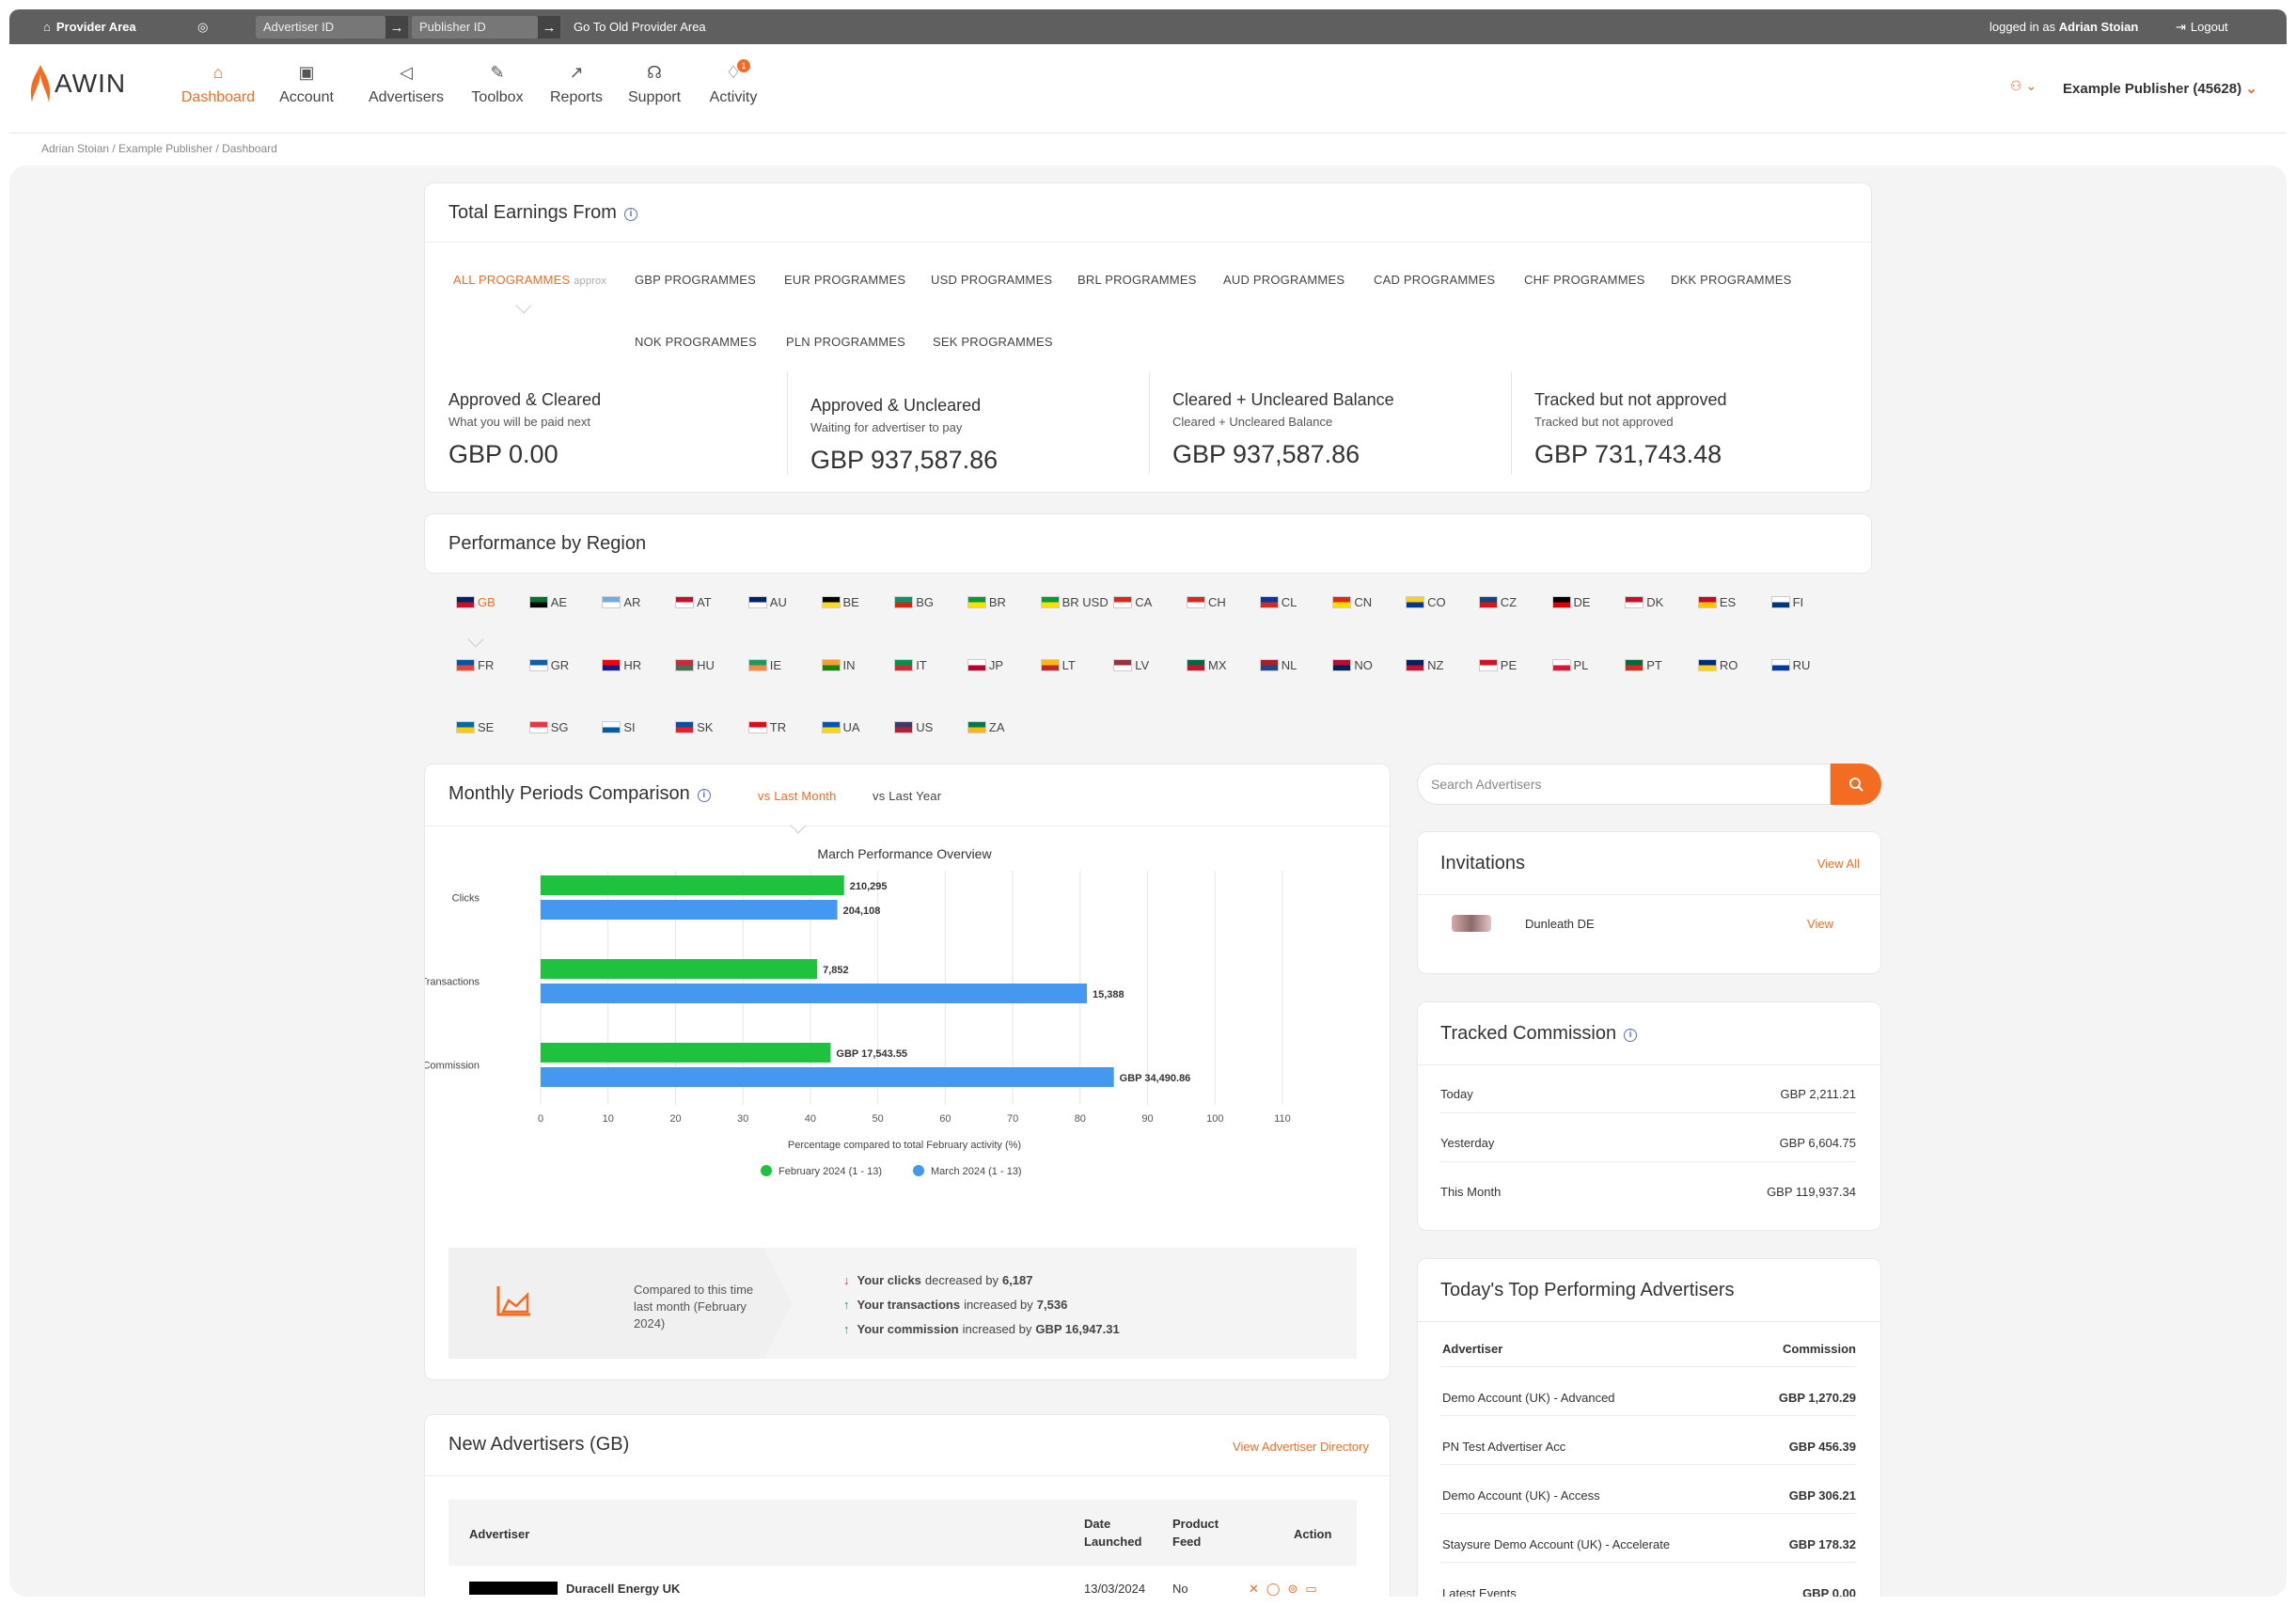 The image size is (2296, 1606). What do you see at coordinates (475, 27) in the screenshot?
I see `publisher-id-input: Publisher ID` at bounding box center [475, 27].